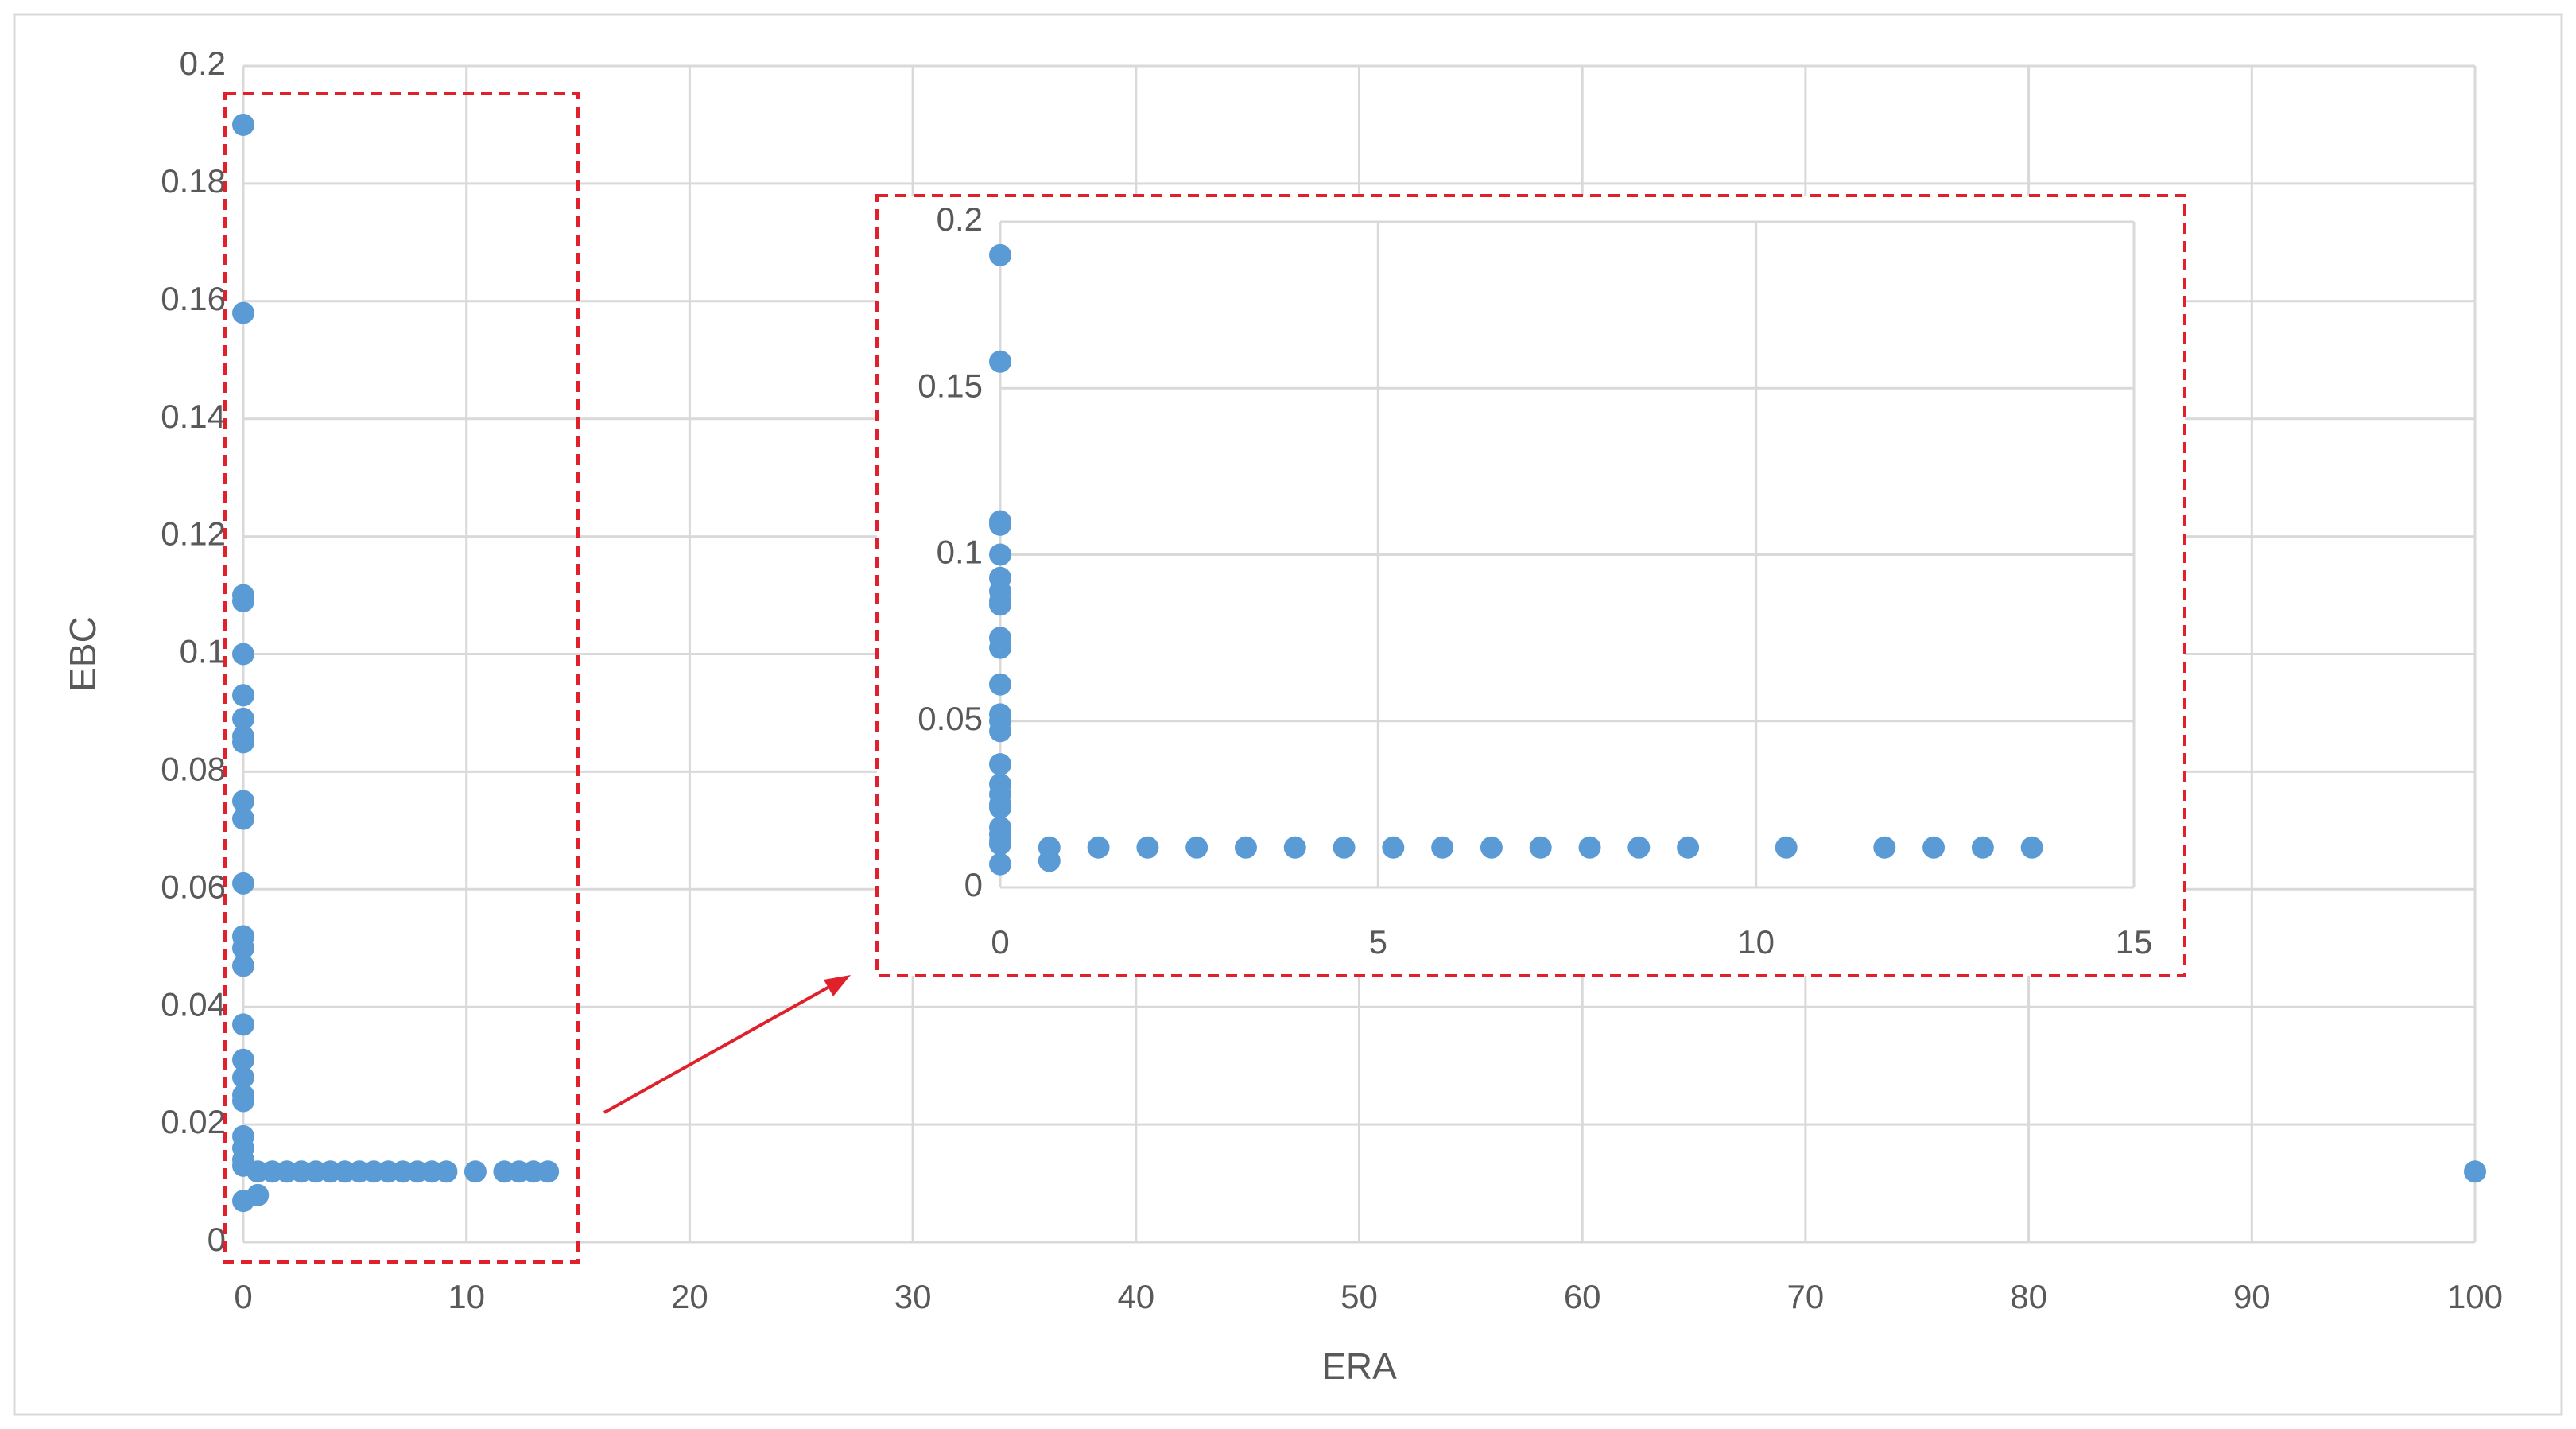  What do you see at coordinates (2252, 1296) in the screenshot?
I see `x-tick-label: 90` at bounding box center [2252, 1296].